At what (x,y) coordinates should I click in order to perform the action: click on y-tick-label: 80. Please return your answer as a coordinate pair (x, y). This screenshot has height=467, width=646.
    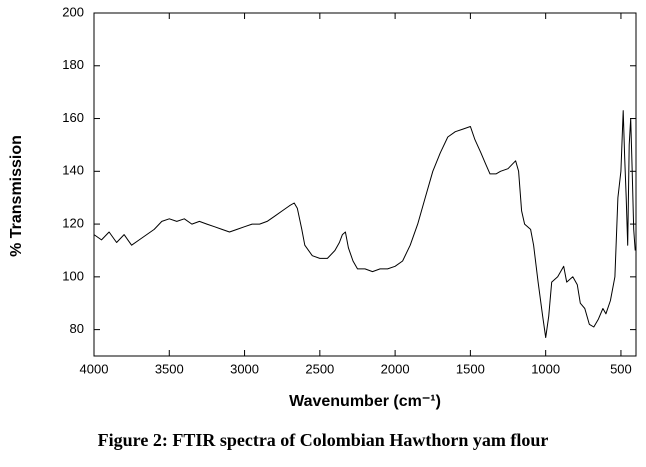
    Looking at the image, I should click on (77, 328).